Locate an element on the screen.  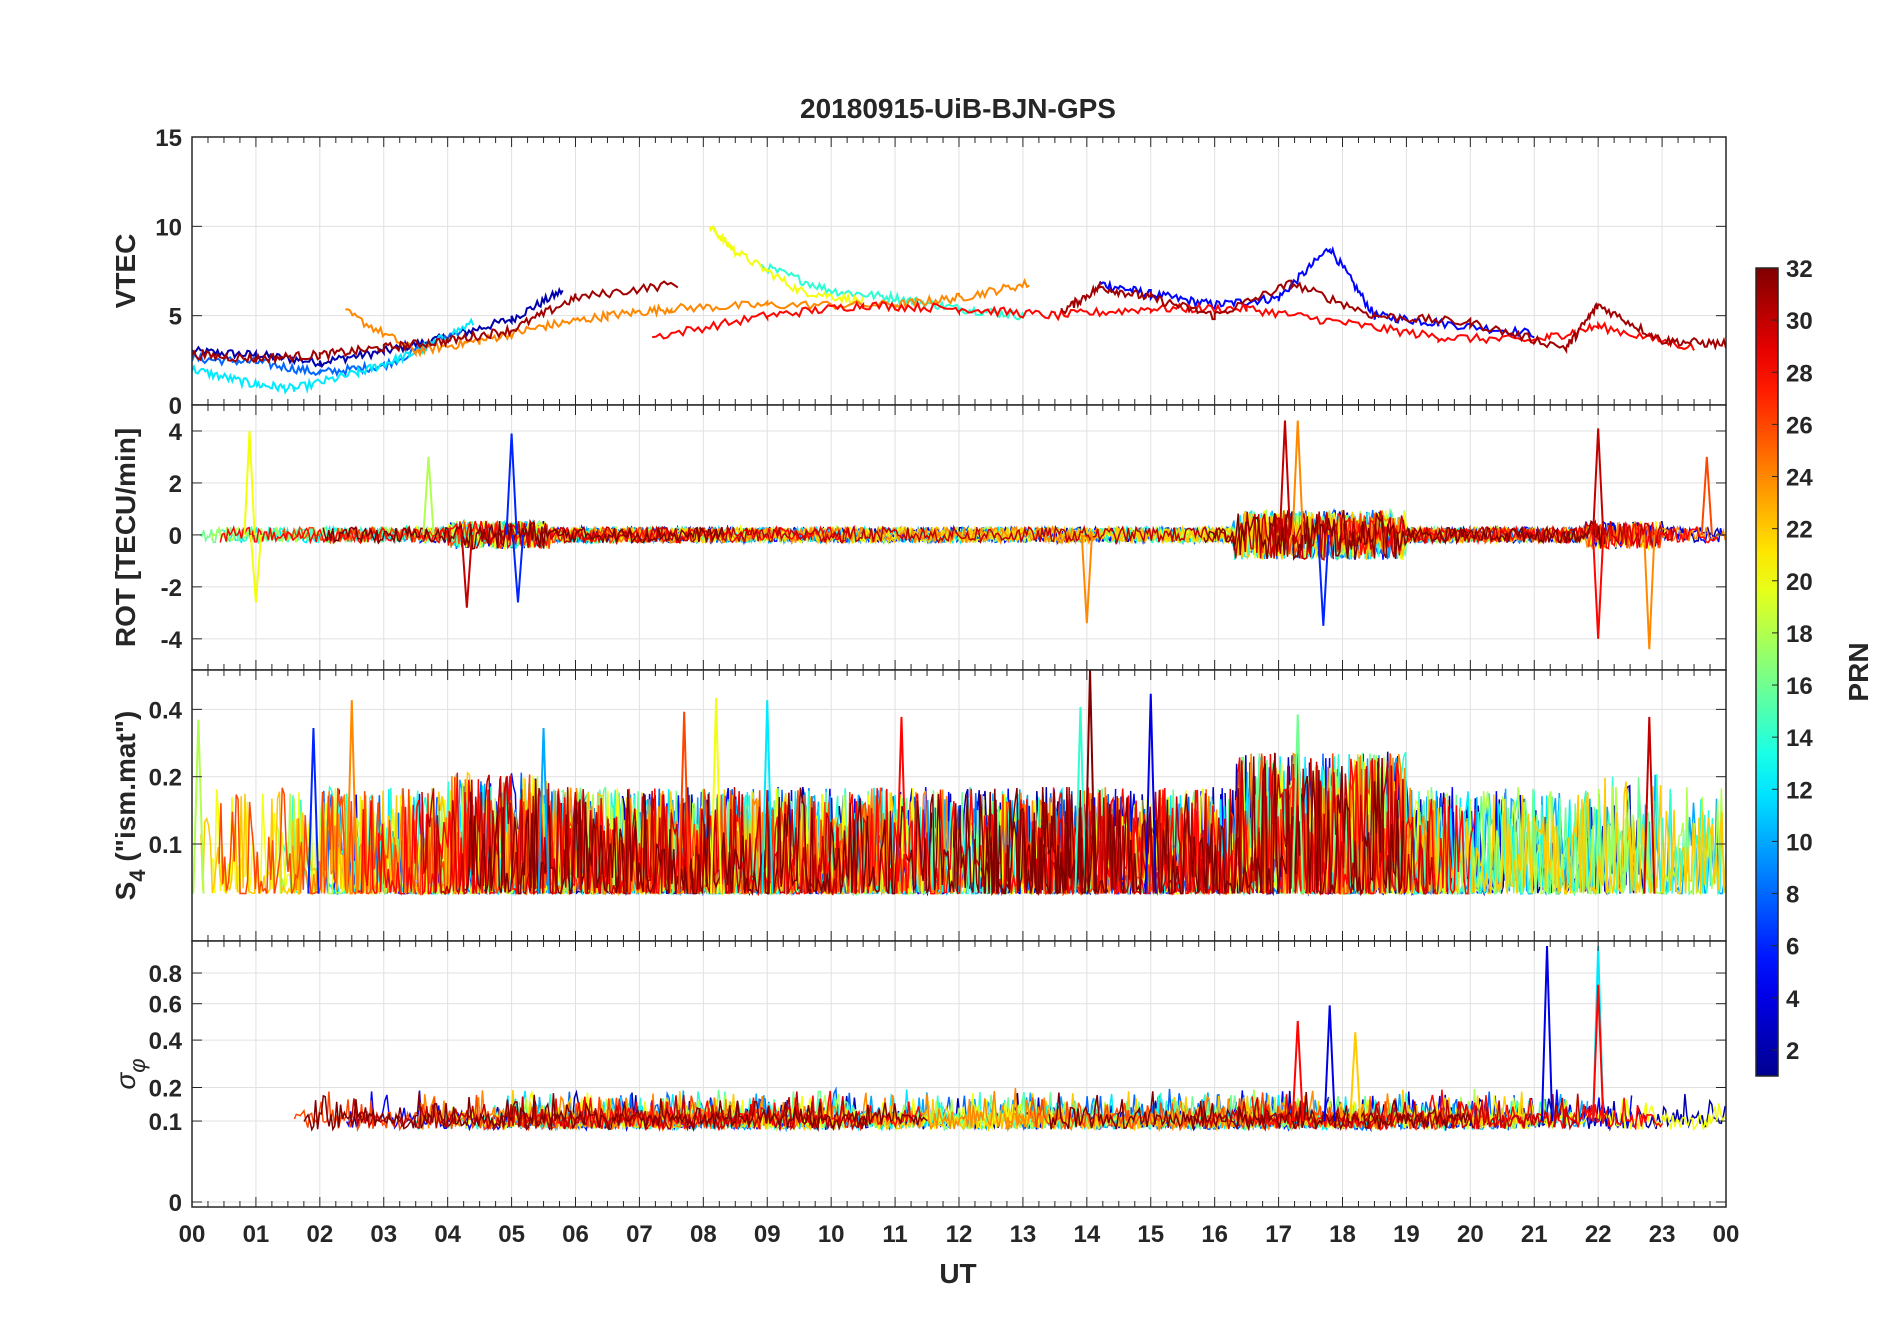
y-tick-label: 4 is located at coordinates (176, 432).